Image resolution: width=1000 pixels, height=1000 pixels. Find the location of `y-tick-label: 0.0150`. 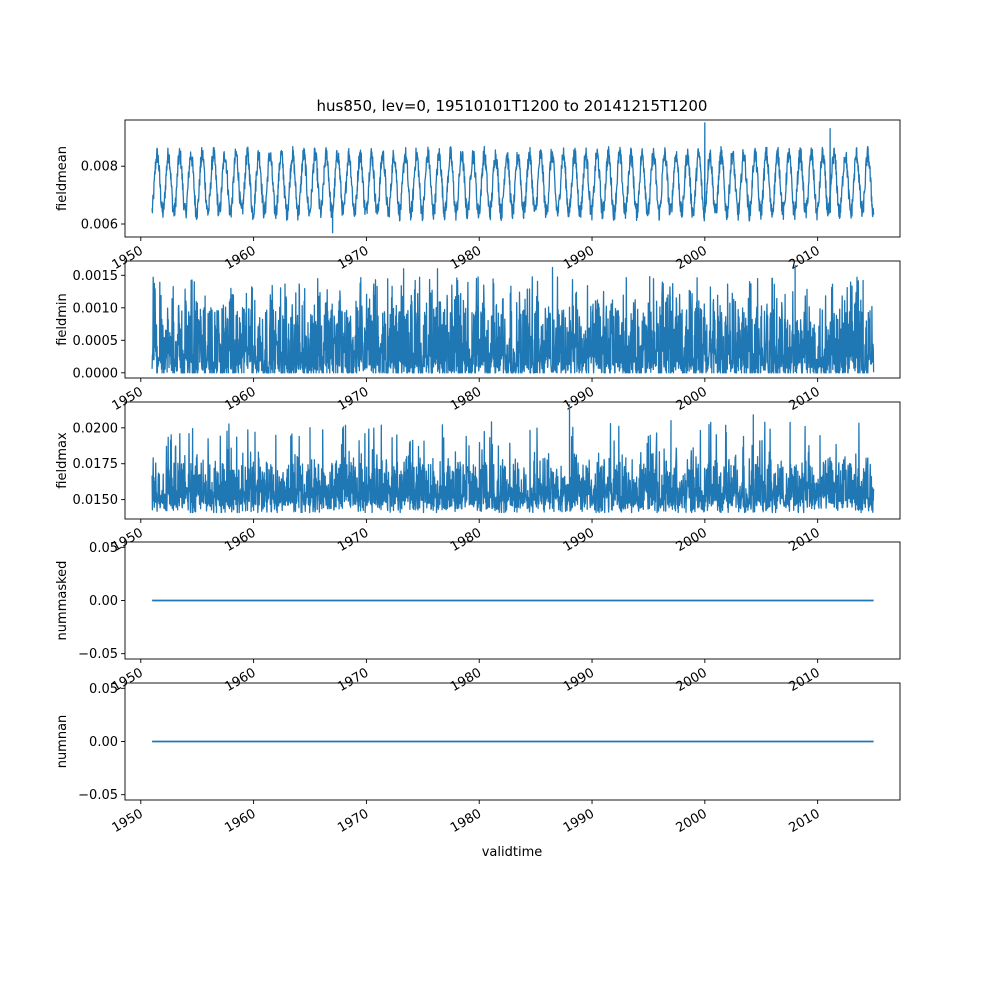

y-tick-label: 0.0150 is located at coordinates (96, 500).